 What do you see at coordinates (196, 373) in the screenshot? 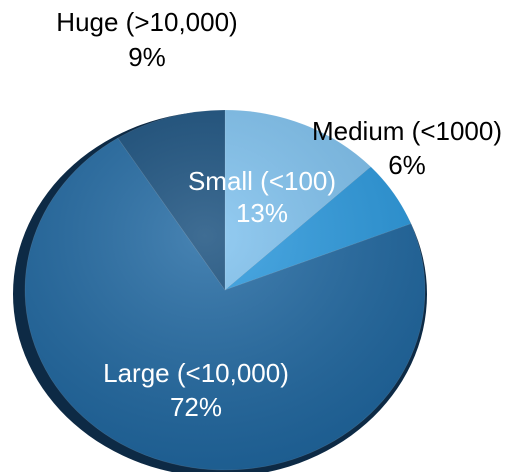
I see `slice-label-2: Large (<10,000)` at bounding box center [196, 373].